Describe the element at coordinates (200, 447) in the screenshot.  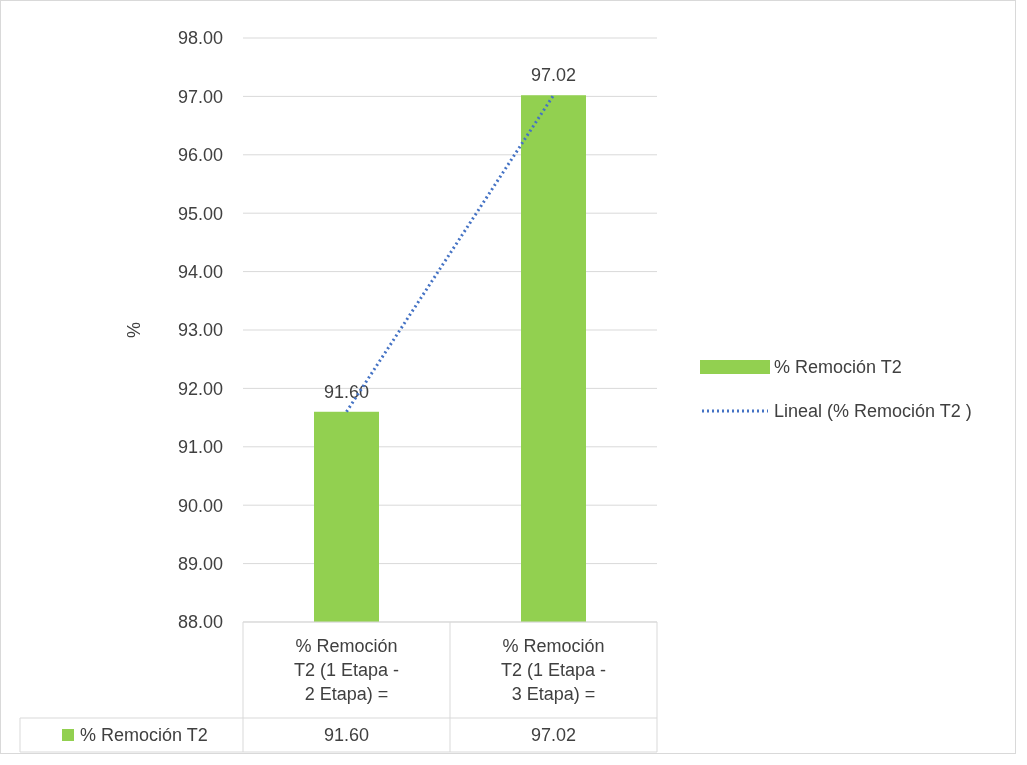
I see `y-tick-label: 91.00` at that location.